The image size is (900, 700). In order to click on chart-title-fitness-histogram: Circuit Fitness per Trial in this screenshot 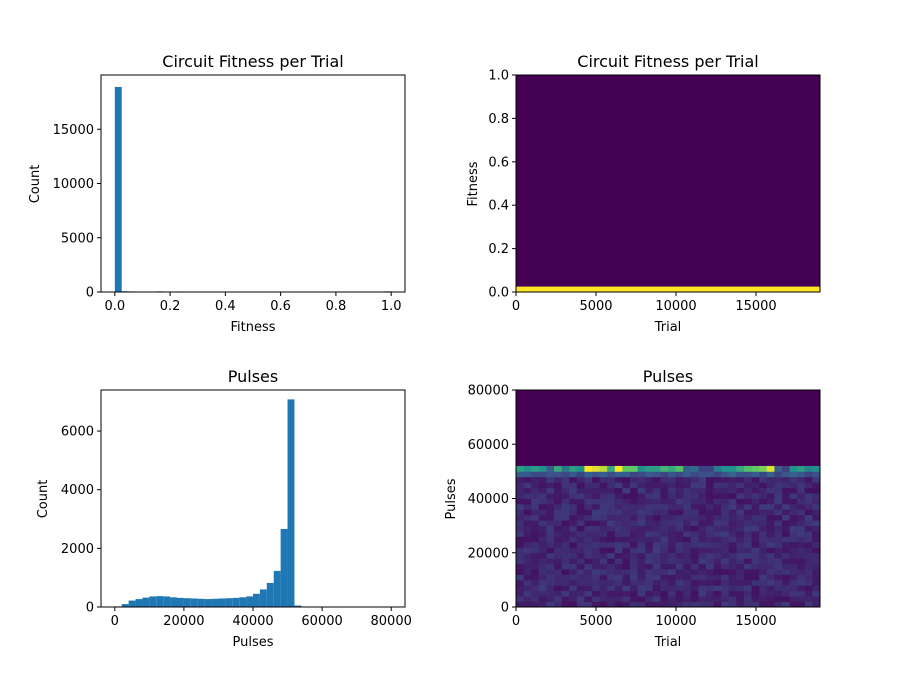, I will do `click(252, 61)`.